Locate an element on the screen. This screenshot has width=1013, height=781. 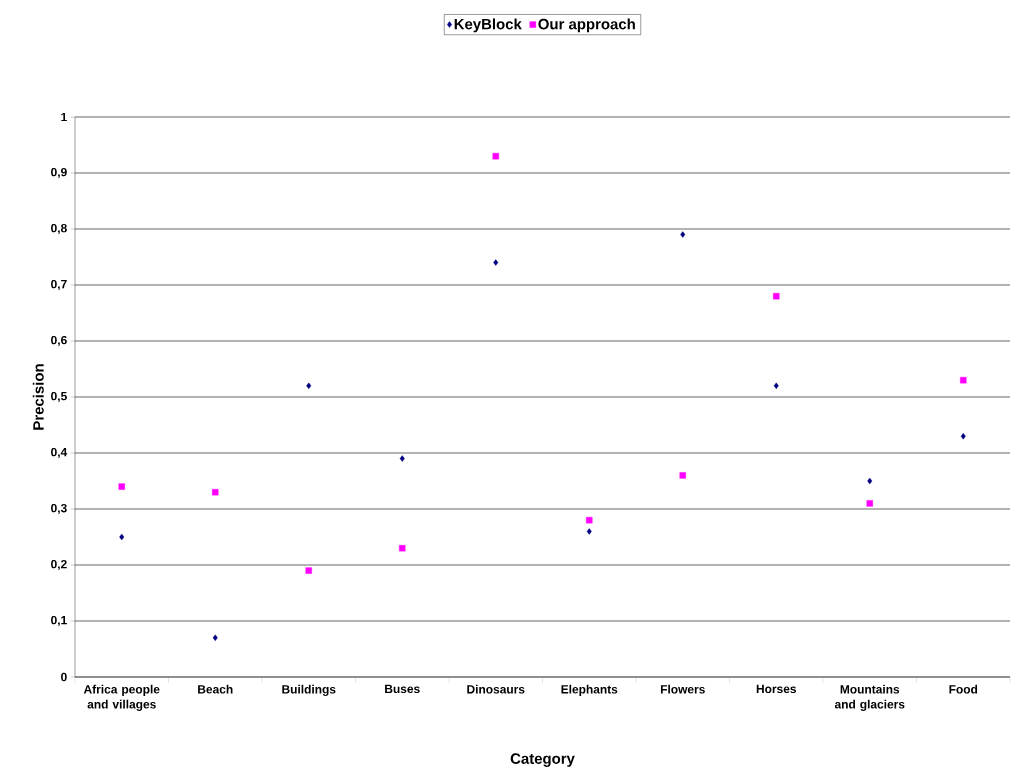
legend-label: KeyBlock is located at coordinates (488, 25).